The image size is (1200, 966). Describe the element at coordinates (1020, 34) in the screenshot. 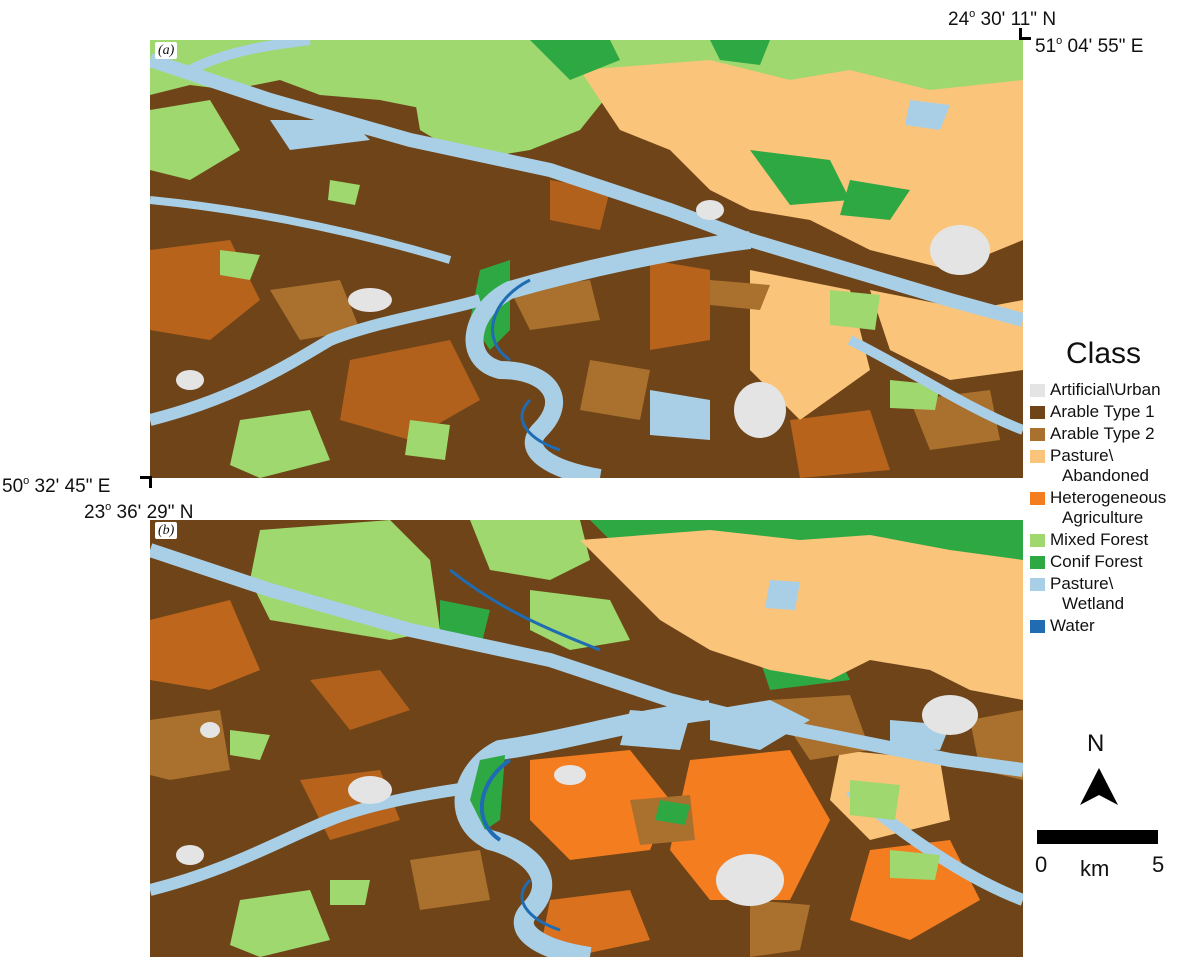

I see `corner-mark-top-right` at that location.